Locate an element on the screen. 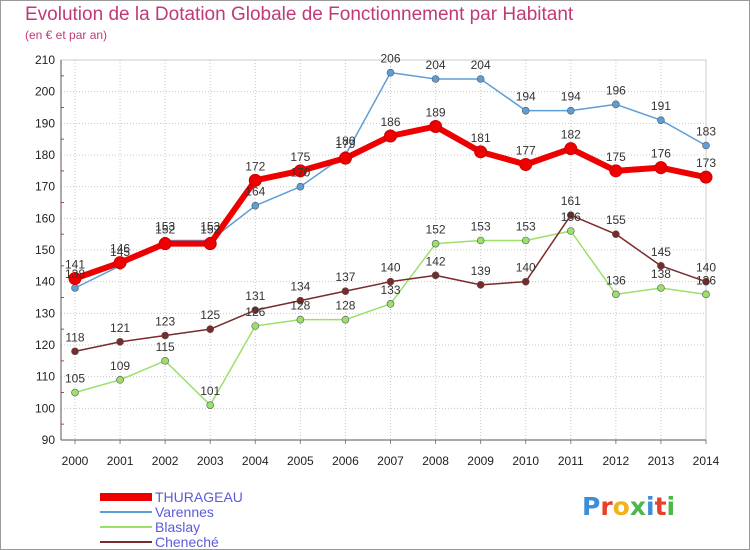 This screenshot has width=750, height=550. x-tick-label: 2006 is located at coordinates (345, 461).